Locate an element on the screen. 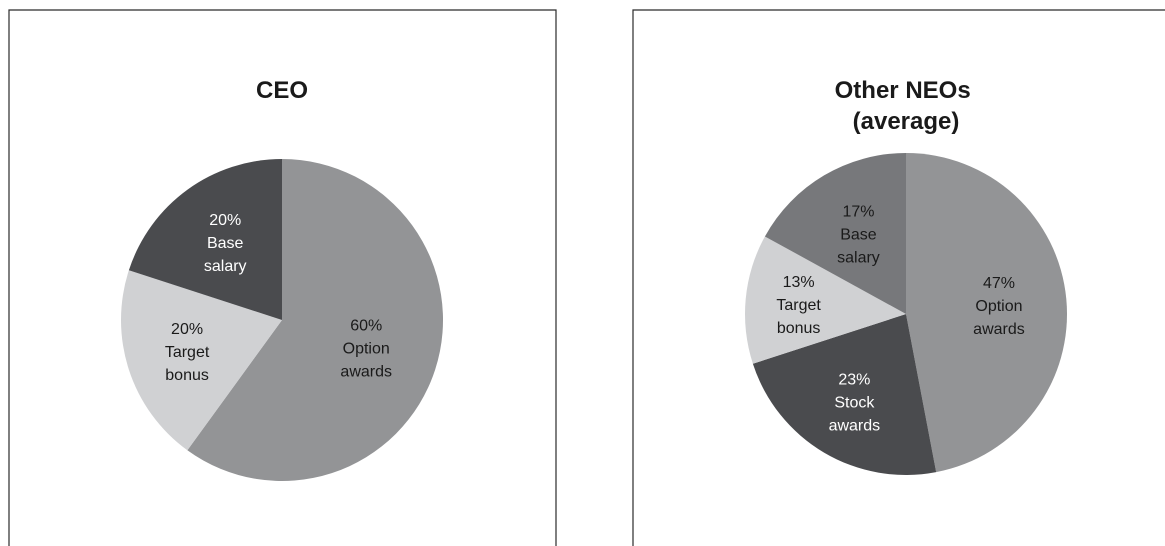 The height and width of the screenshot is (546, 1165). slice-label-line: 60% is located at coordinates (366, 325).